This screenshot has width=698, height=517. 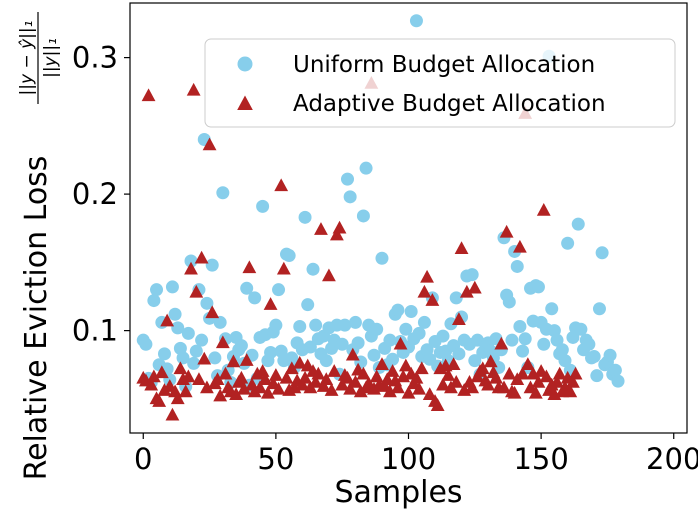 What do you see at coordinates (672, 459) in the screenshot?
I see `x-tick-label: 200` at bounding box center [672, 459].